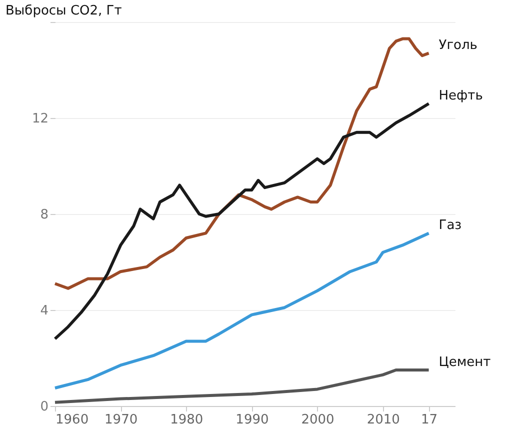 The height and width of the screenshot is (436, 519). Describe the element at coordinates (40, 119) in the screenshot. I see `y-tick-label: 12` at that location.